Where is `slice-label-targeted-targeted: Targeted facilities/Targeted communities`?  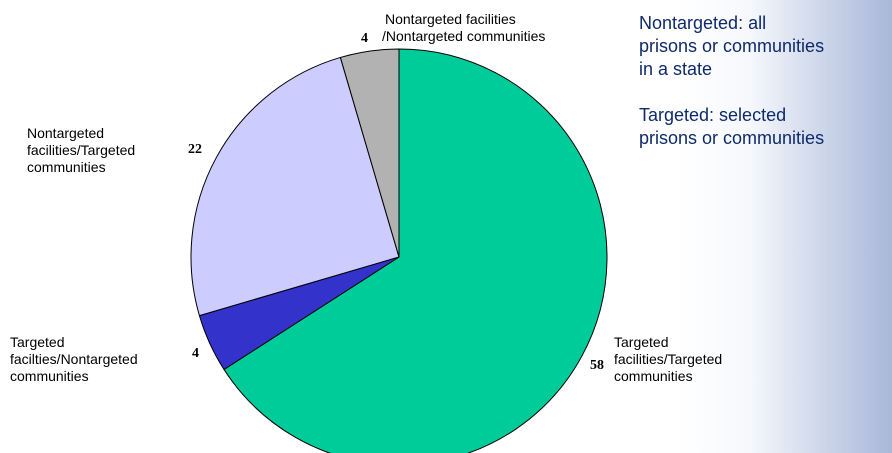 slice-label-targeted-targeted: Targeted facilities/Targeted communities is located at coordinates (668, 359).